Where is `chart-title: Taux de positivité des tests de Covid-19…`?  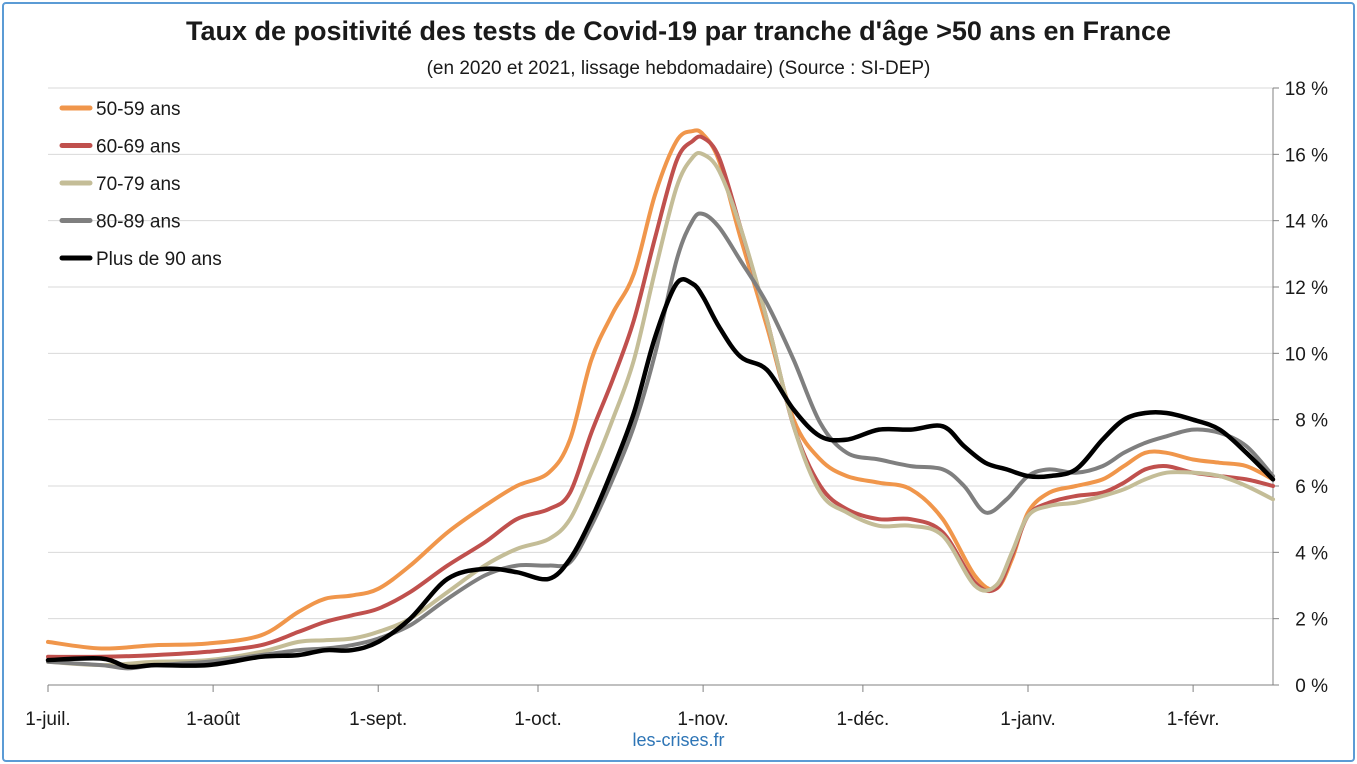 chart-title: Taux de positivité des tests de Covid-19… is located at coordinates (678, 31).